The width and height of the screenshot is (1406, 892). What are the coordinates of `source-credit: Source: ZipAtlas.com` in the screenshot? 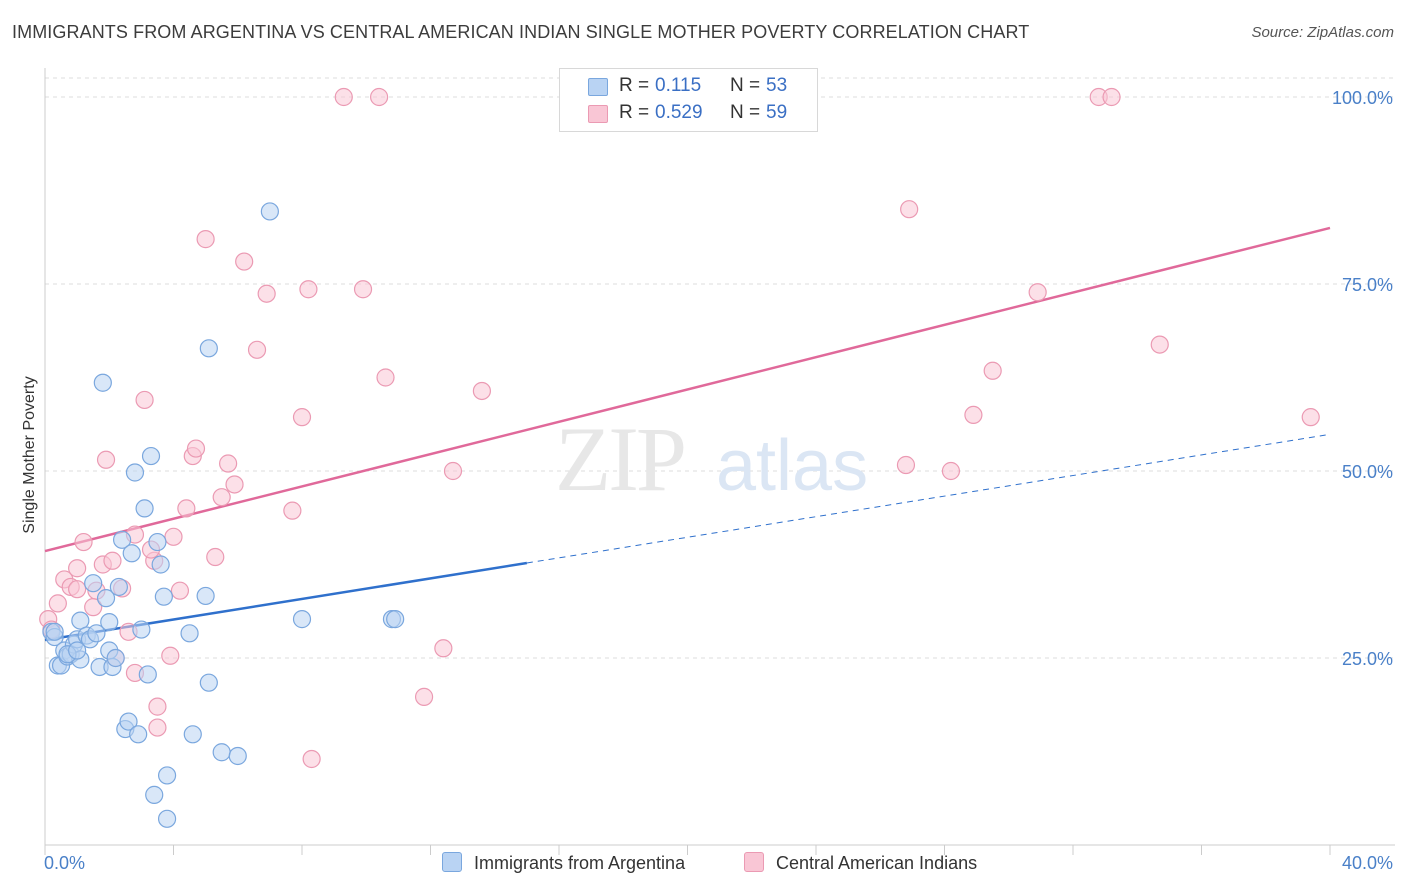 It's located at (1322, 32).